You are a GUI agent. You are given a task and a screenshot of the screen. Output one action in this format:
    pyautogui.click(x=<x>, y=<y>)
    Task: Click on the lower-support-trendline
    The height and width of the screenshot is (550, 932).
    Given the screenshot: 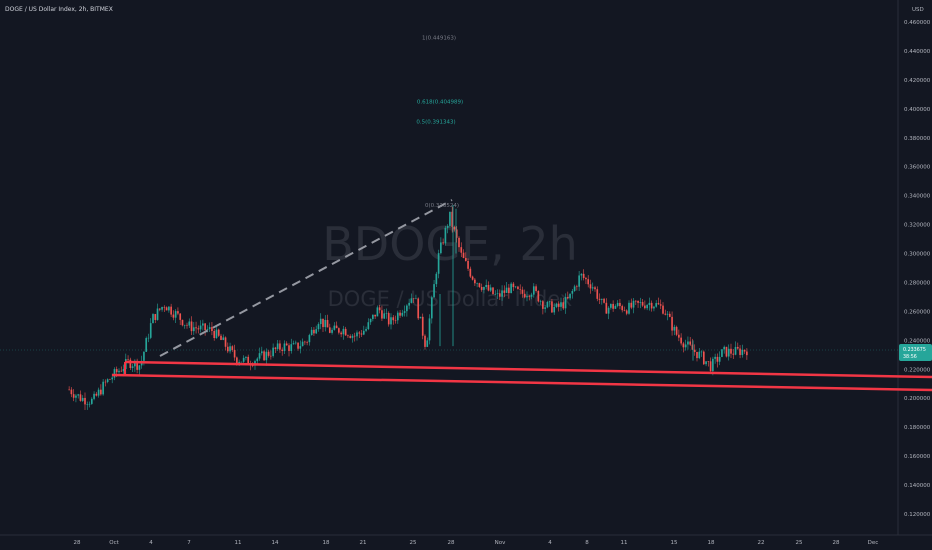 What is the action you would take?
    pyautogui.click(x=521, y=382)
    